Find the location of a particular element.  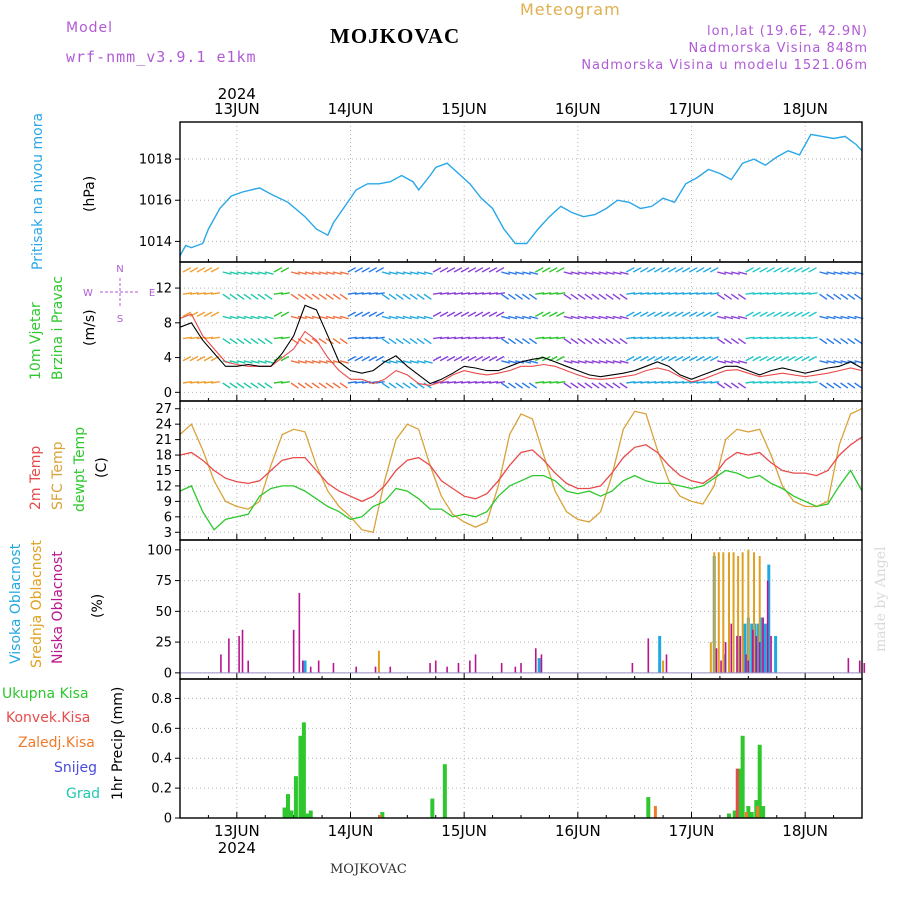

frozen-precip-bar is located at coordinates (655, 812).